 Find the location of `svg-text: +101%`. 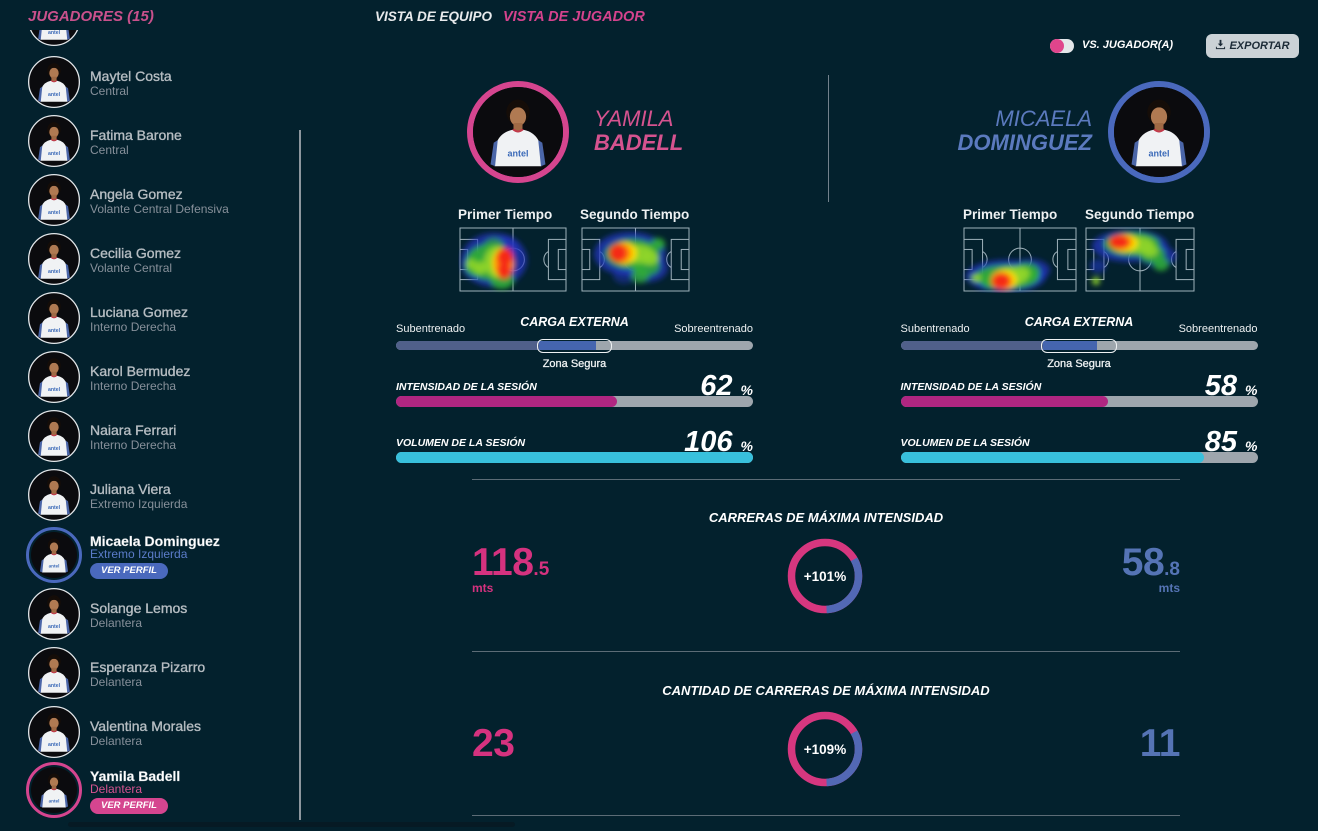

svg-text: +101% is located at coordinates (825, 576).